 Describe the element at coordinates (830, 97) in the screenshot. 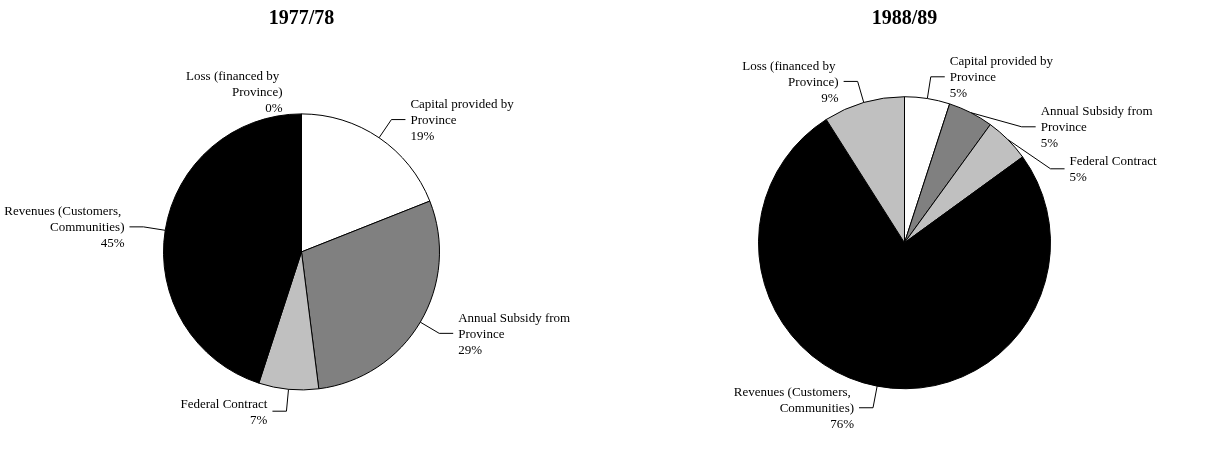

I see `data-label: 9%` at that location.